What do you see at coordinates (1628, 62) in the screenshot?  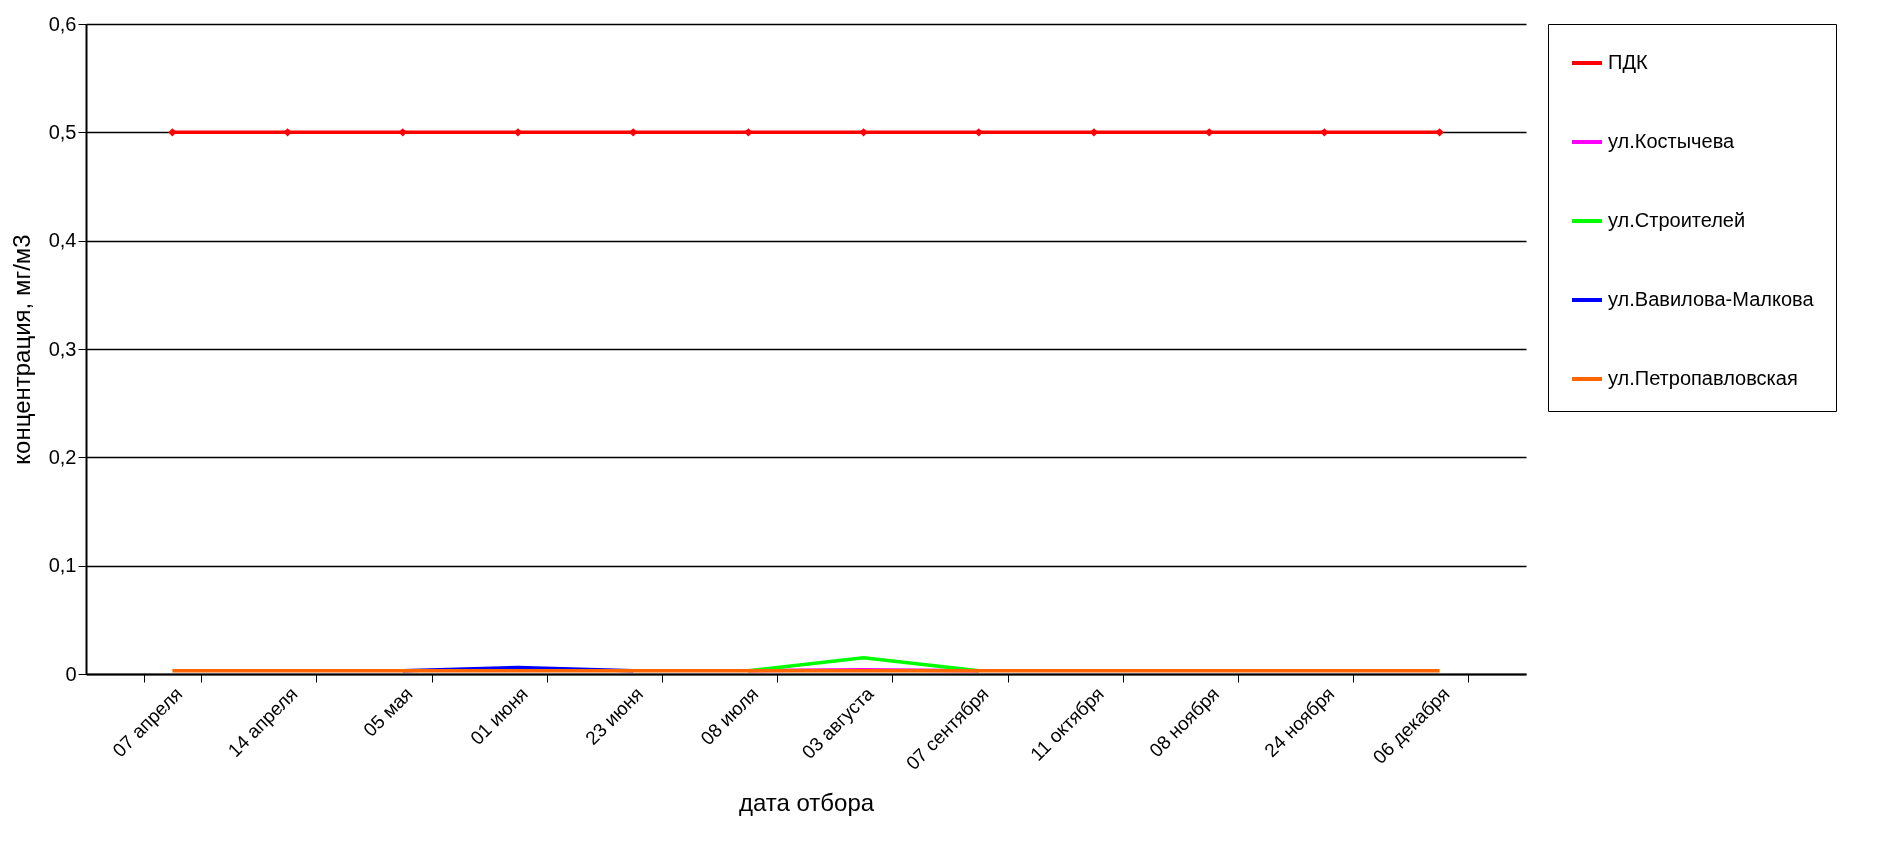 I see `legend-label: ПДК` at bounding box center [1628, 62].